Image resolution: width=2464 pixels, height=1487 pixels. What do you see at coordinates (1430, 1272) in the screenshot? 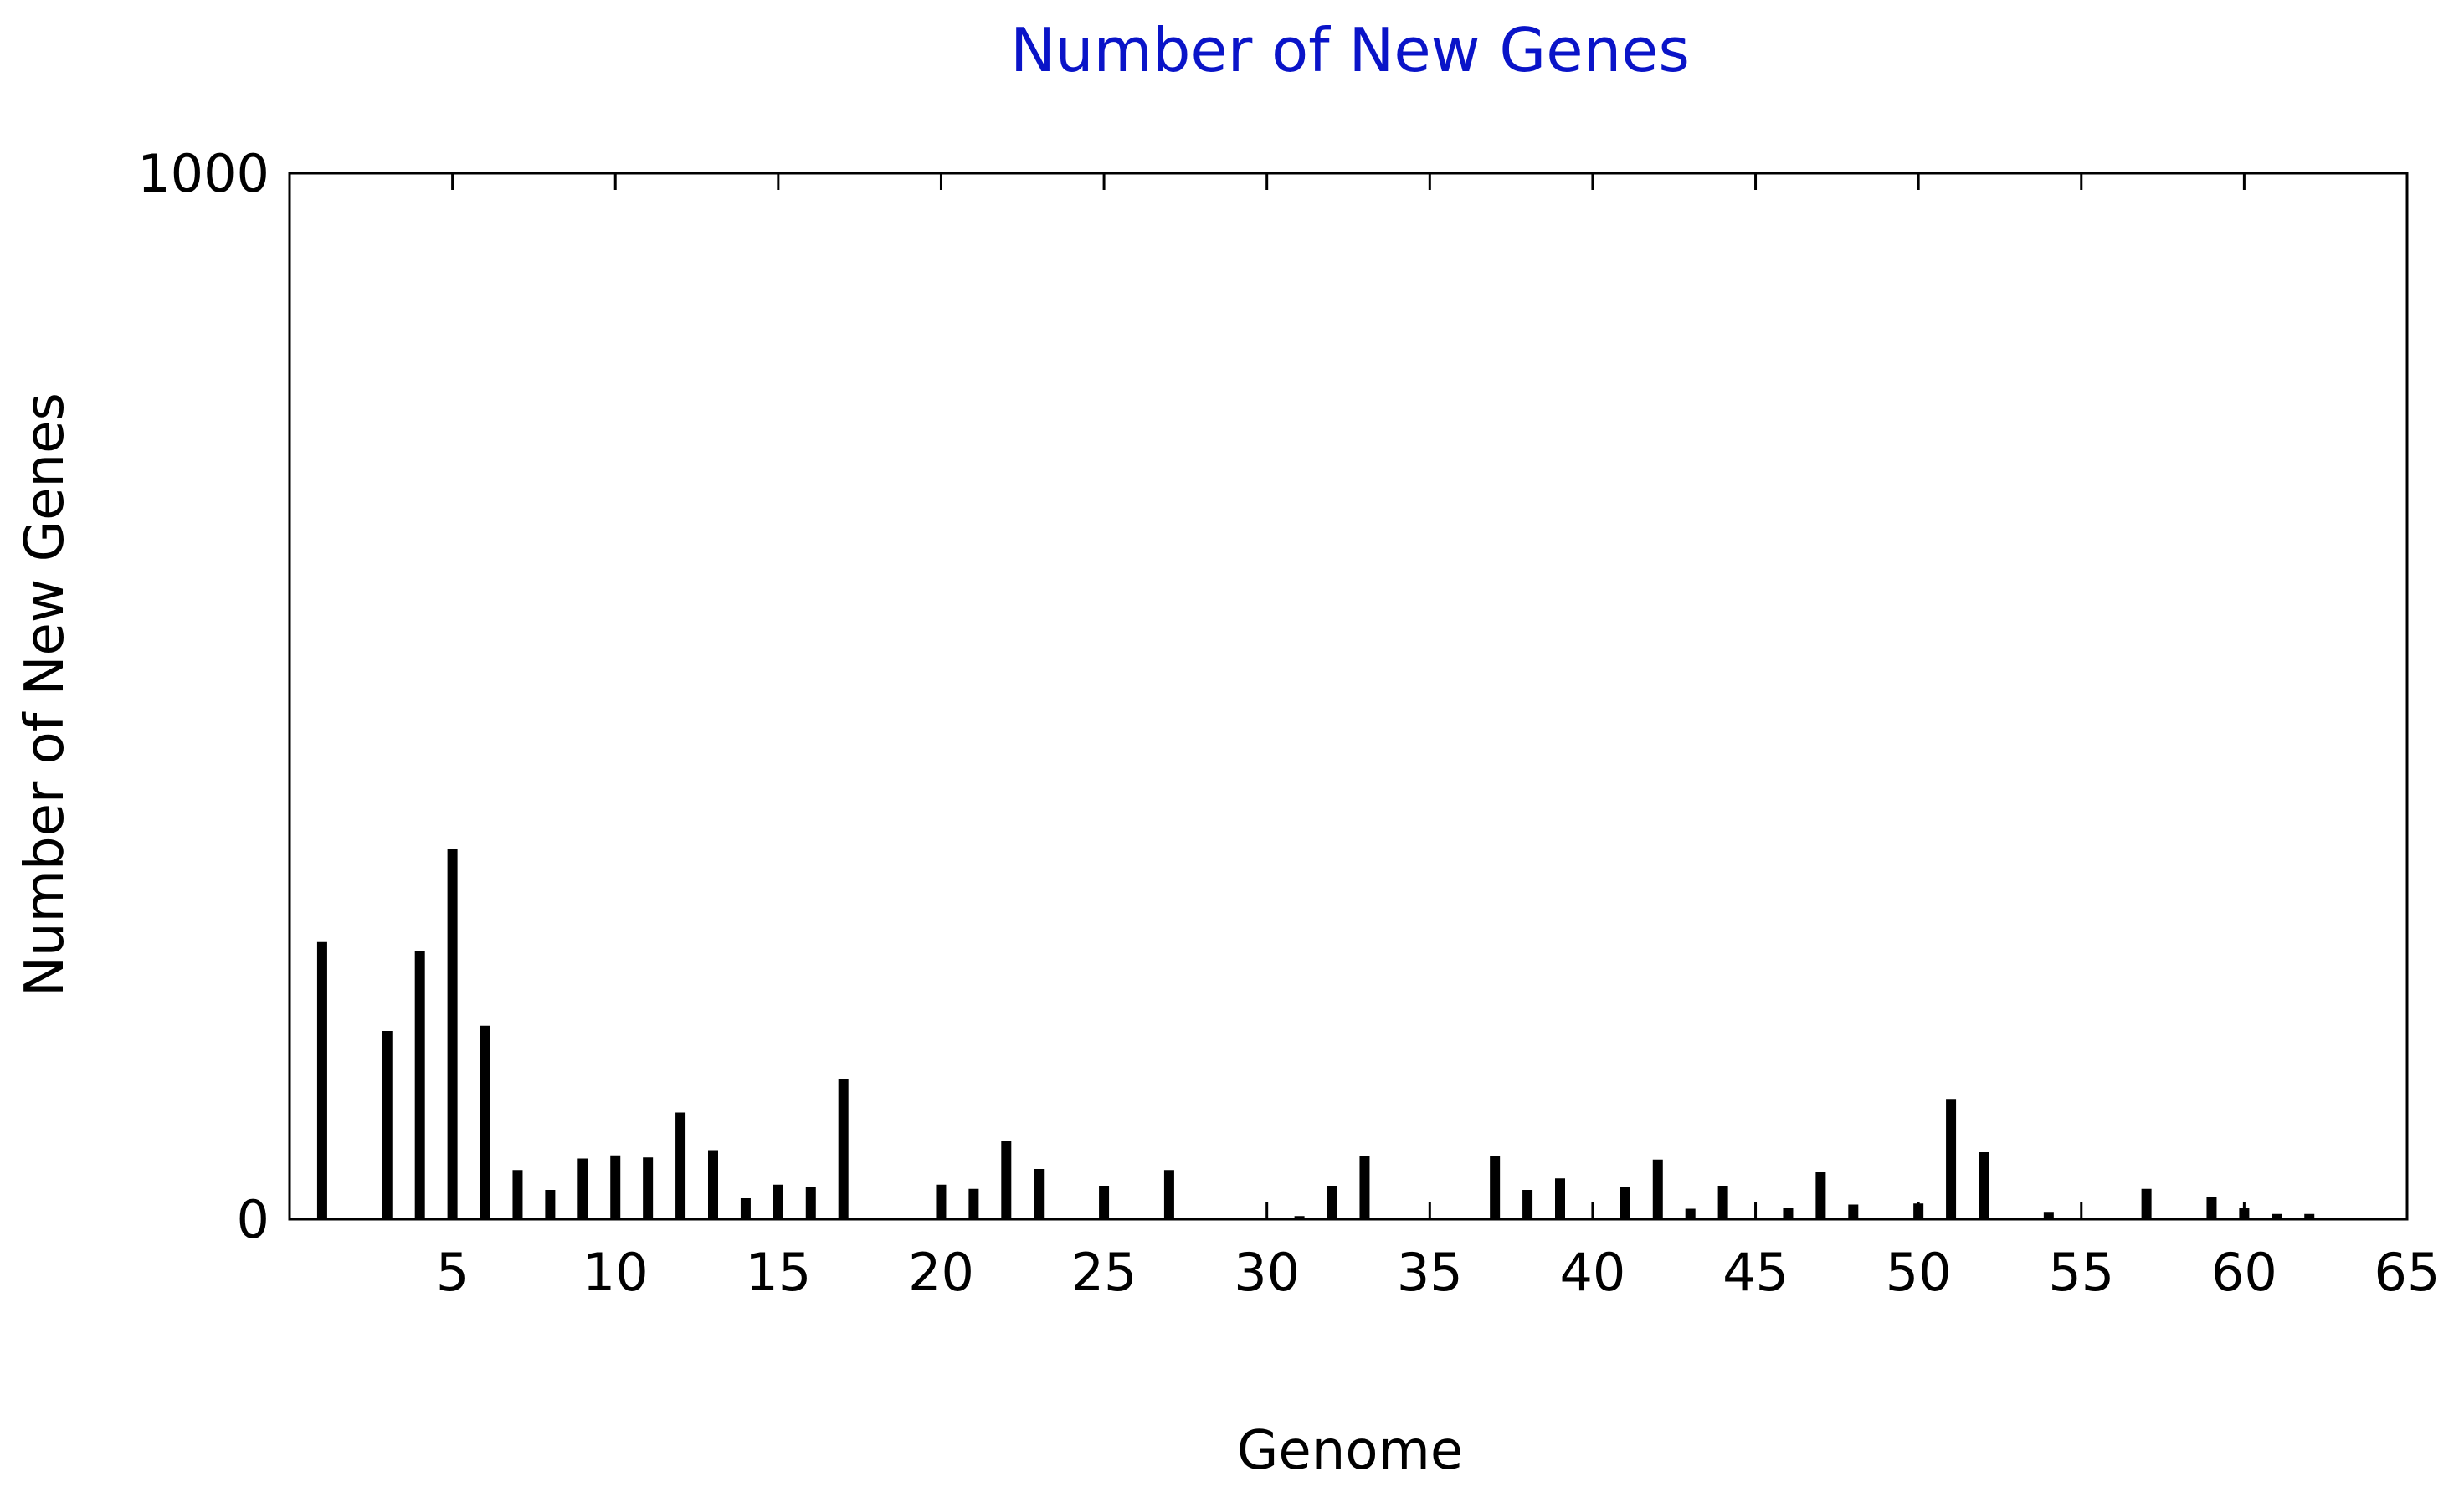
I see `x-tick-label: 35` at bounding box center [1430, 1272].